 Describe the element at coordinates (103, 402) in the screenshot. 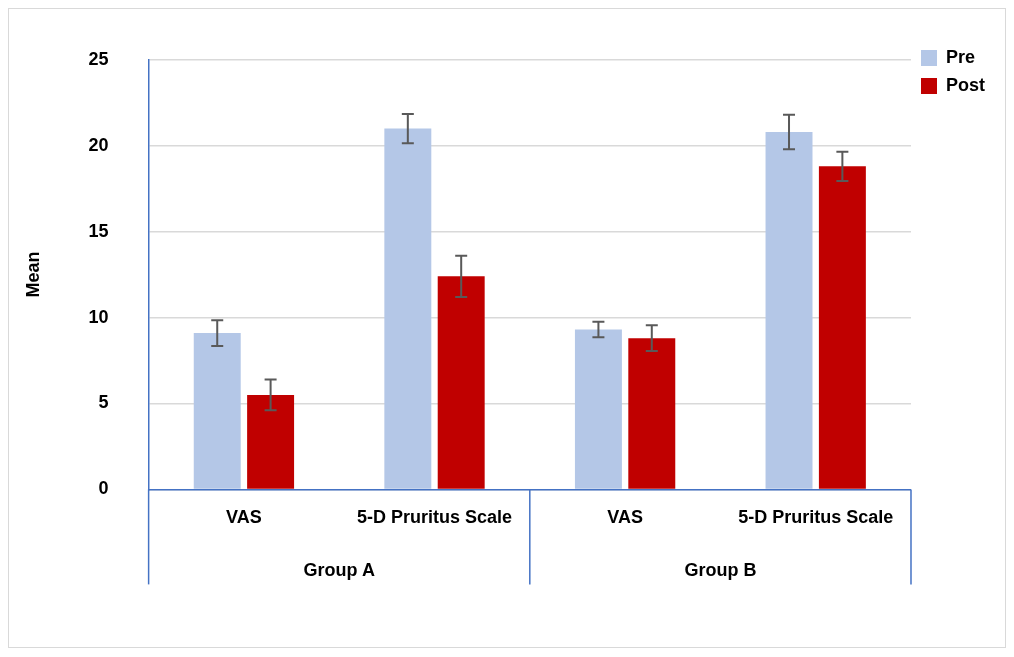

I see `y-tick-label: 5` at that location.